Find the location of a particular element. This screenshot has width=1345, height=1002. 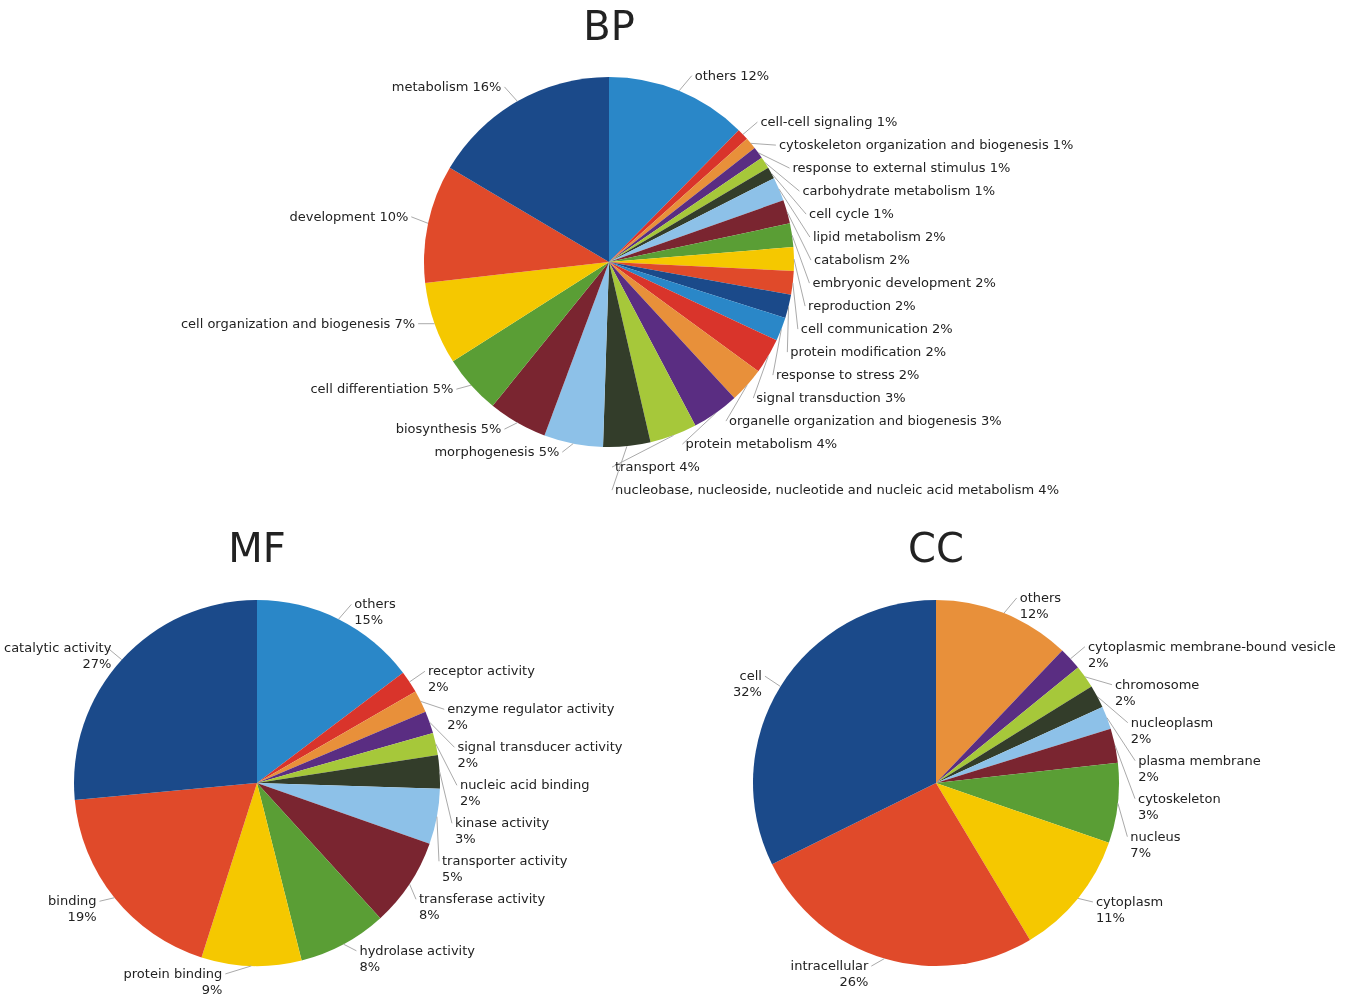

data-label: 12% is located at coordinates (1034, 613).